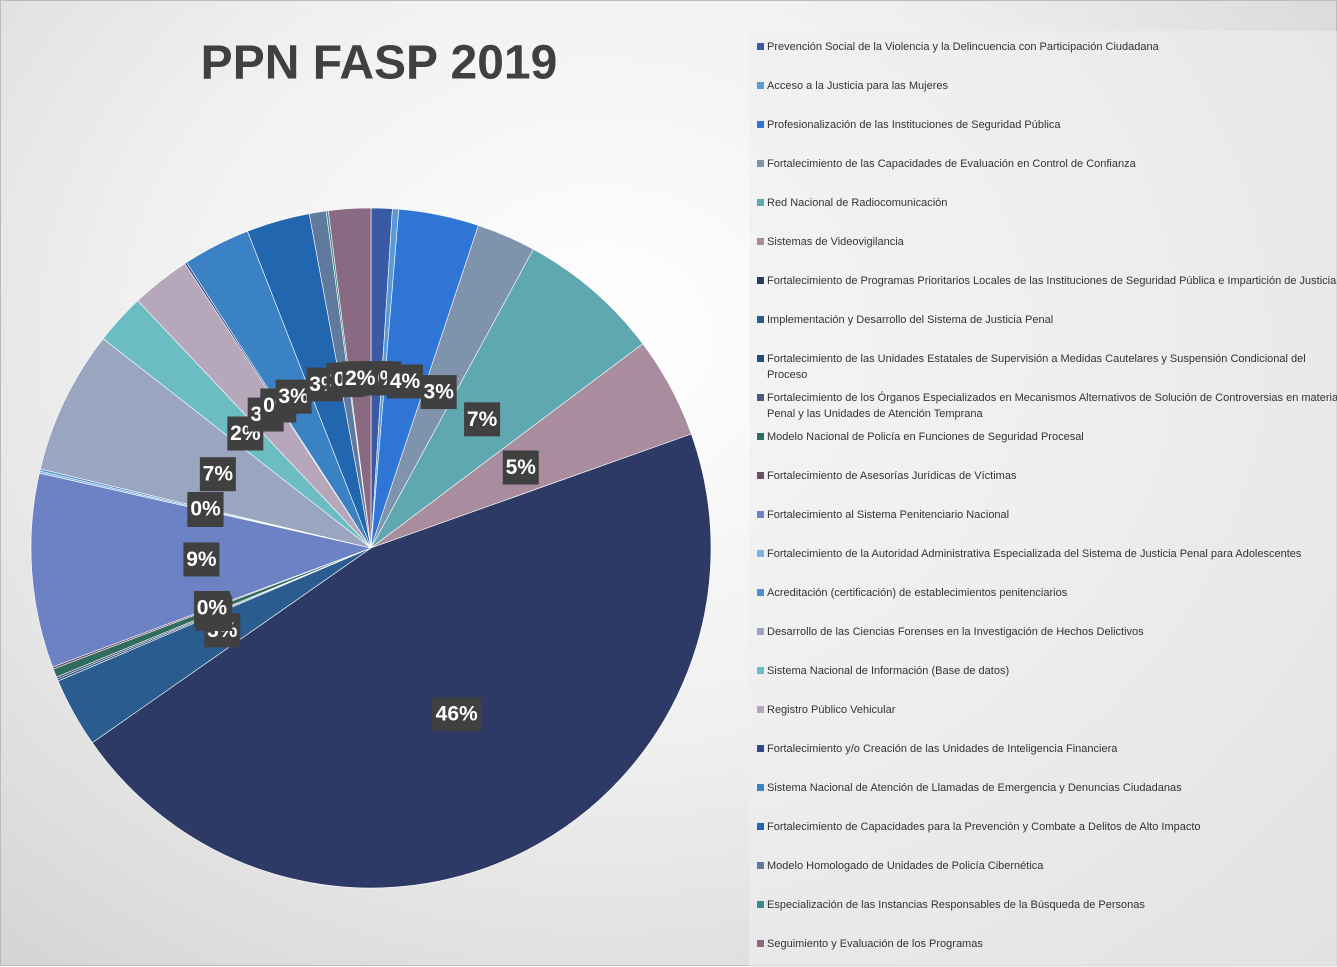  I want to click on data-label: 4%, so click(405, 381).